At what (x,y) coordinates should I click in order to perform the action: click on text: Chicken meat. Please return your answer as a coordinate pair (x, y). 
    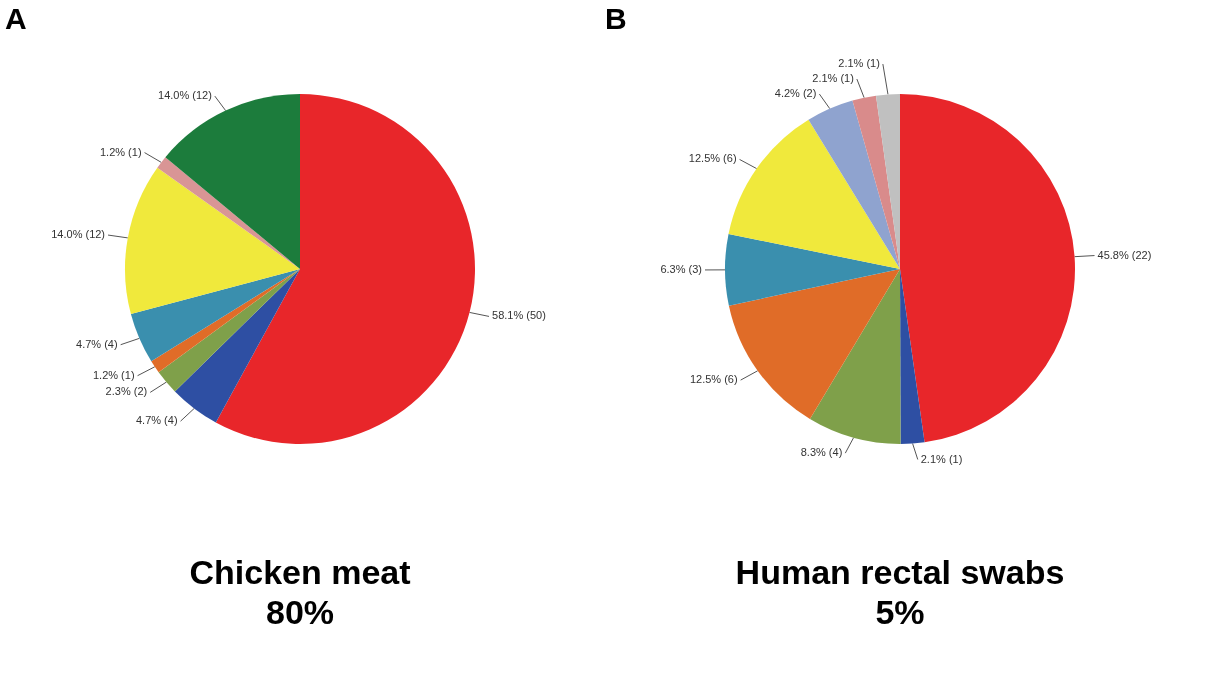
    Looking at the image, I should click on (300, 572).